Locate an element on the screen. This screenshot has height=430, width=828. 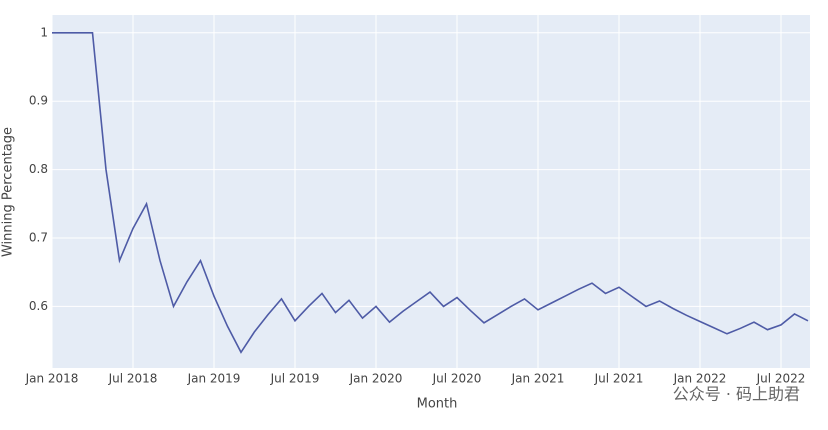
y-tick-label: 0.7 is located at coordinates (38, 238).